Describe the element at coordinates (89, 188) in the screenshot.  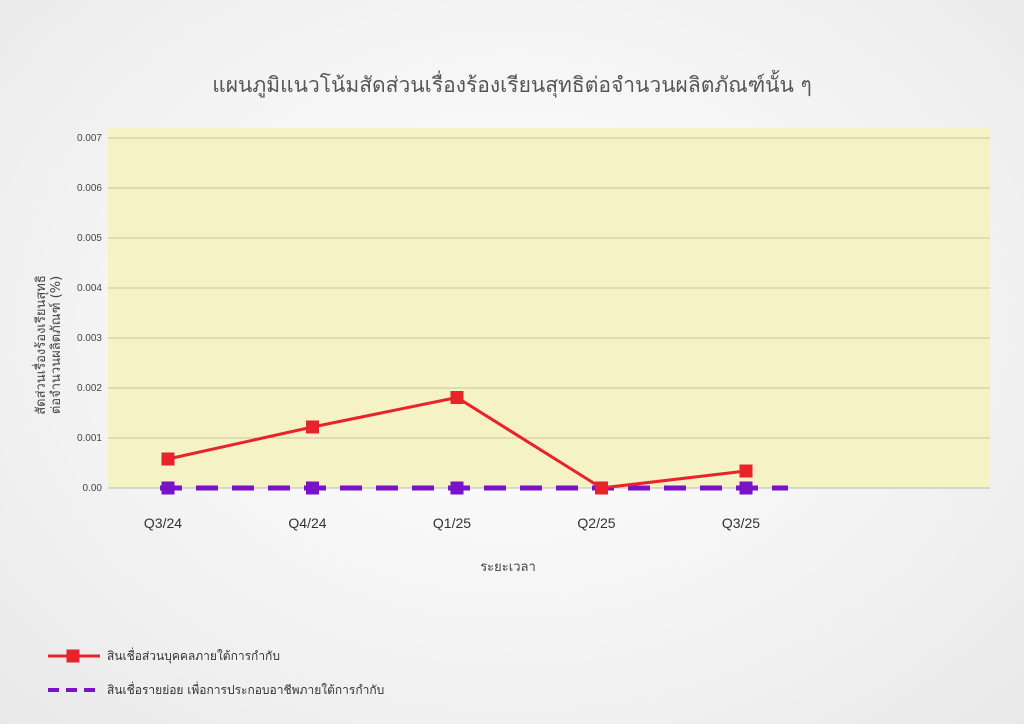
I see `y-tick-label: 0.006` at that location.